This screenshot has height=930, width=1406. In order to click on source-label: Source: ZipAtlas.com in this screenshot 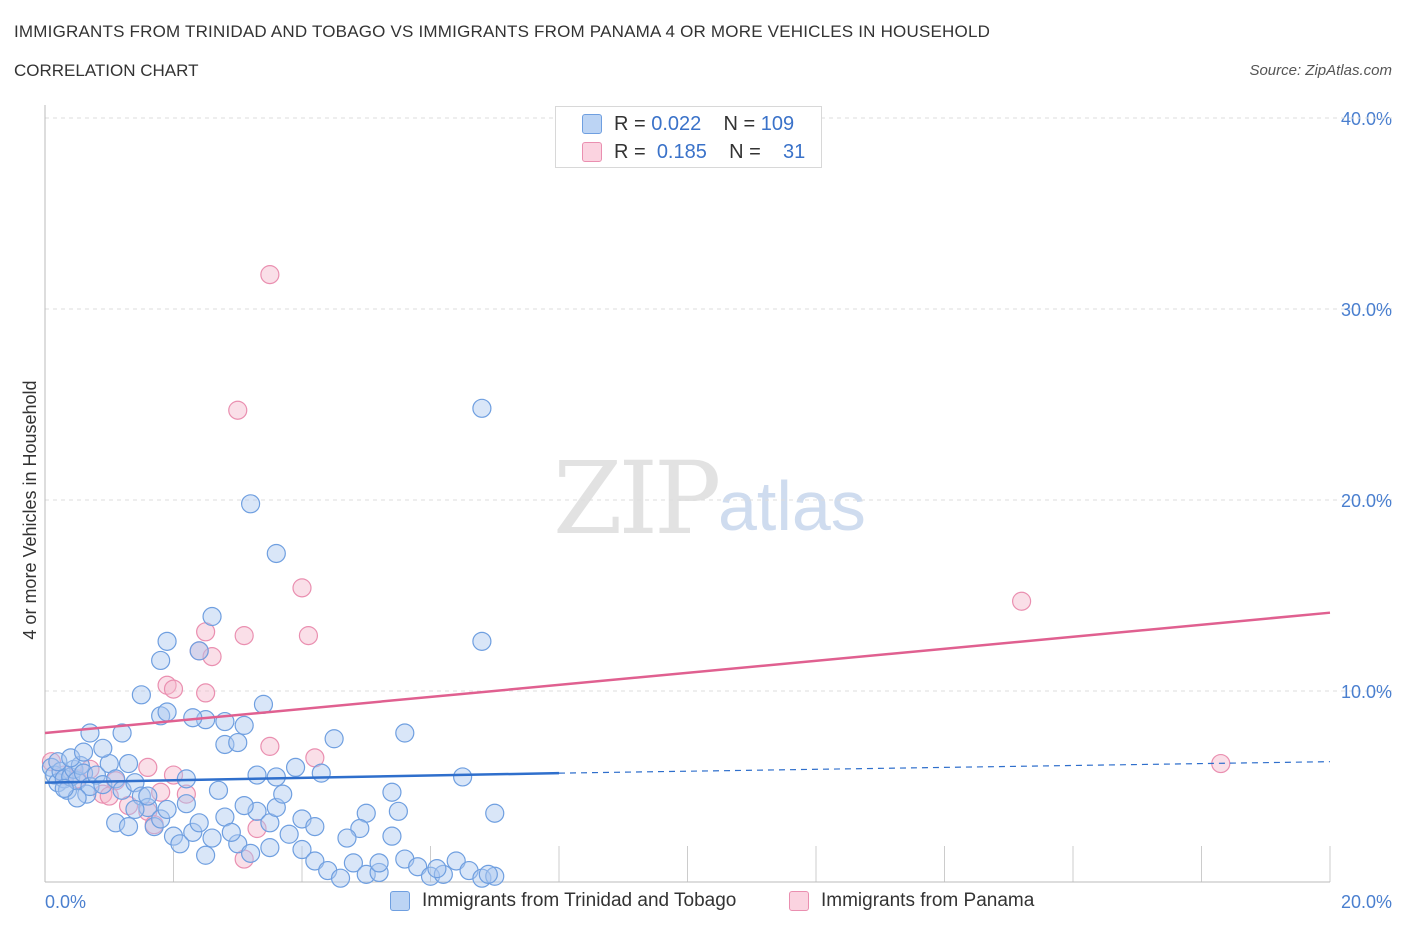, I will do `click(1320, 70)`.